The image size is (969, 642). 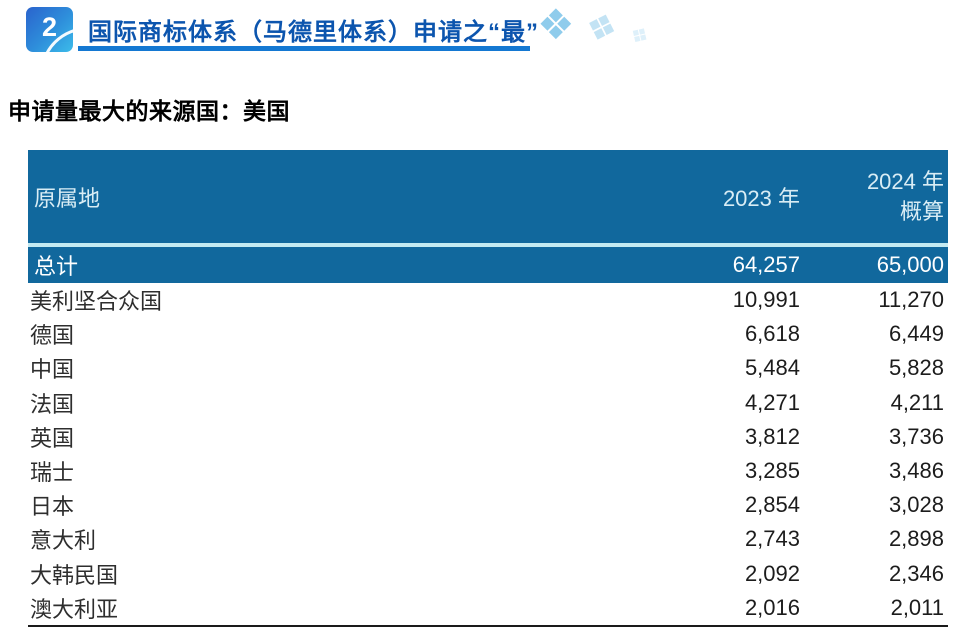 I want to click on value-2023-cell: 2,092, so click(x=772, y=573).